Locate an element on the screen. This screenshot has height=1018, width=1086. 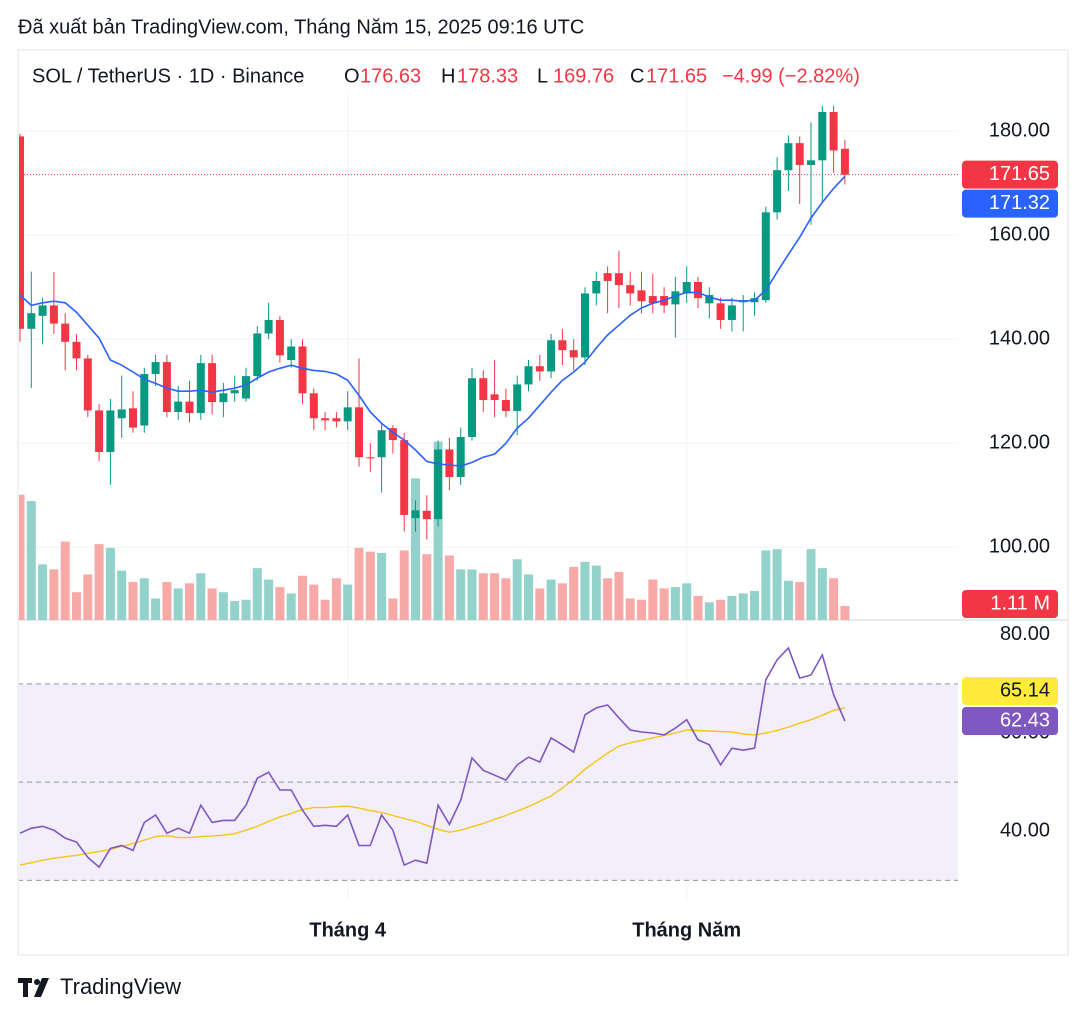
last-price-label: 171.65 is located at coordinates (1019, 174).